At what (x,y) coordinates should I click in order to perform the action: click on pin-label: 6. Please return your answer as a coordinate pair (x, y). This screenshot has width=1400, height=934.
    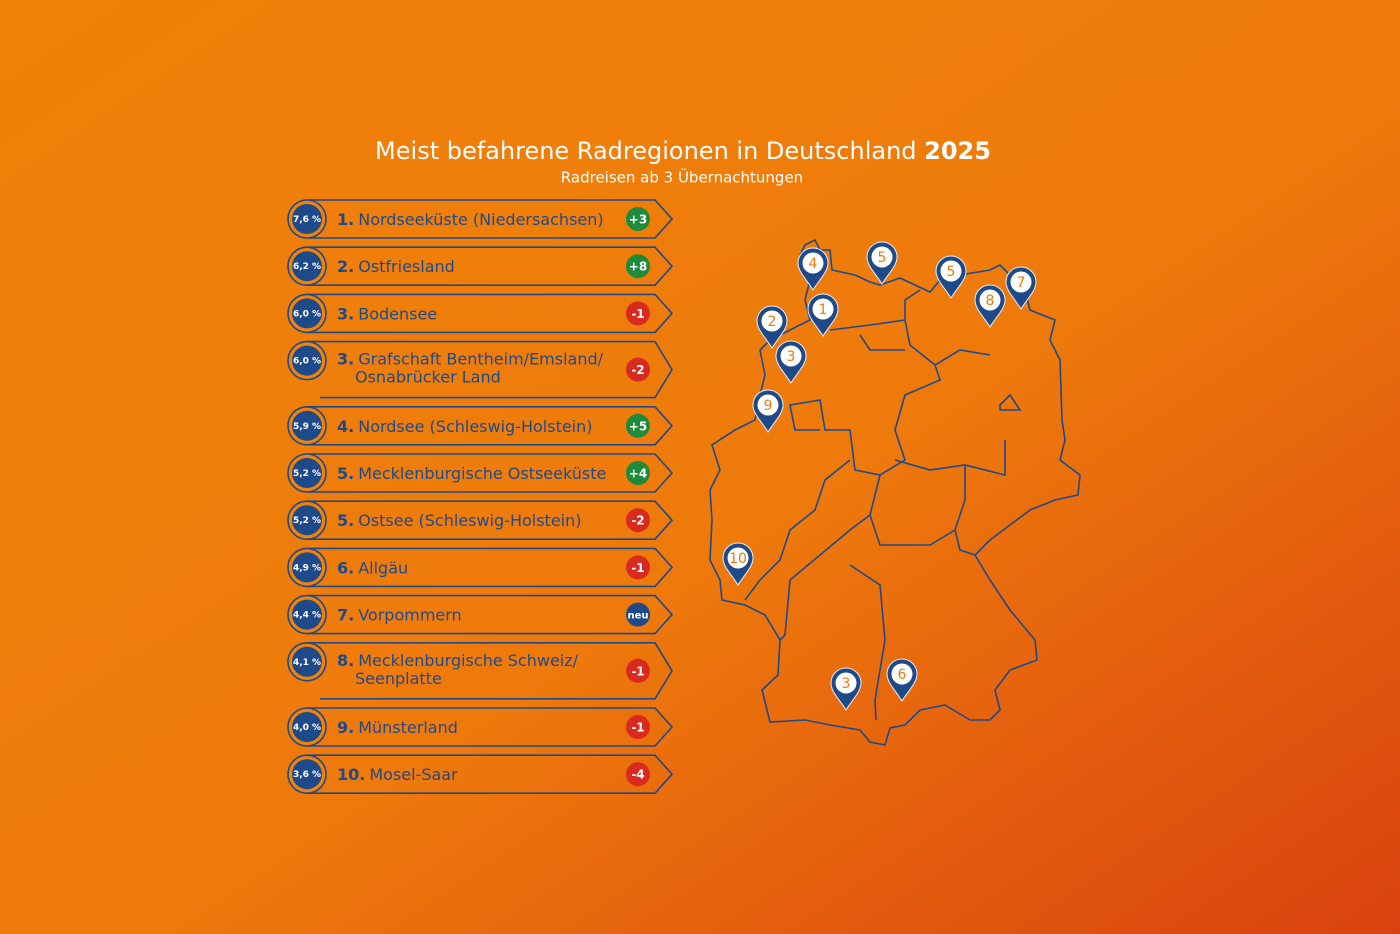
    Looking at the image, I should click on (902, 675).